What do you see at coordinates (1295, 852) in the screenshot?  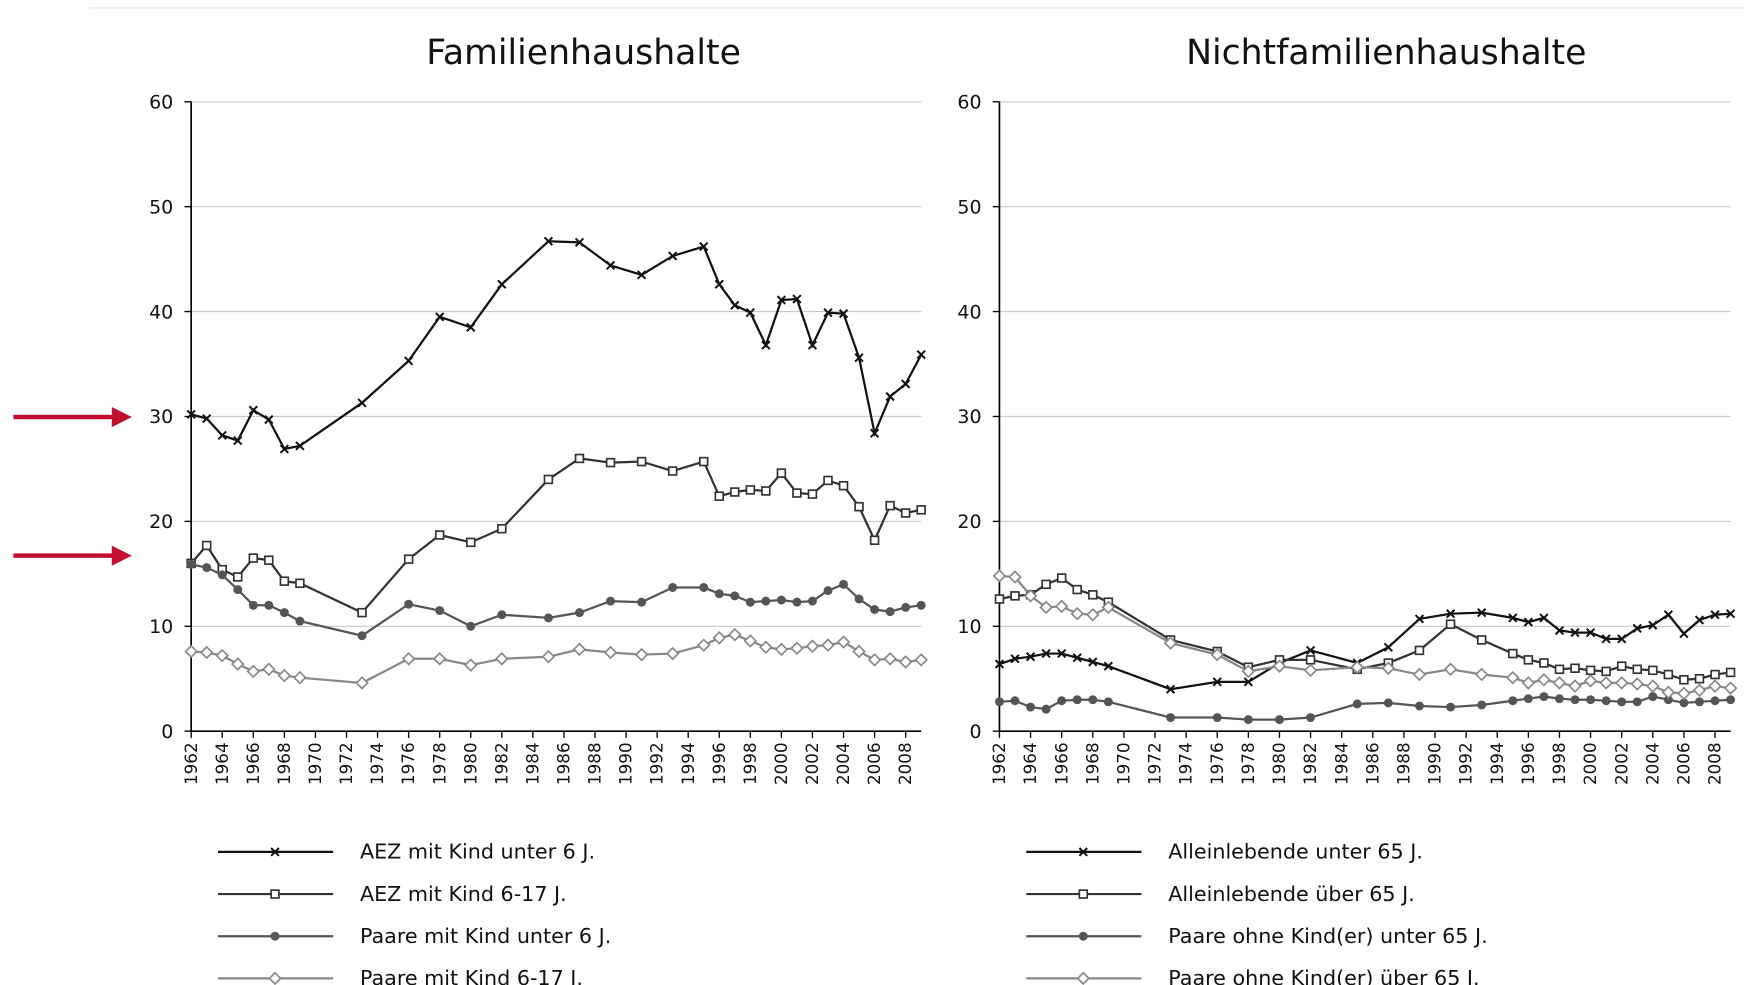 I see `legend-label: Alleinlebende unter 65 J.` at bounding box center [1295, 852].